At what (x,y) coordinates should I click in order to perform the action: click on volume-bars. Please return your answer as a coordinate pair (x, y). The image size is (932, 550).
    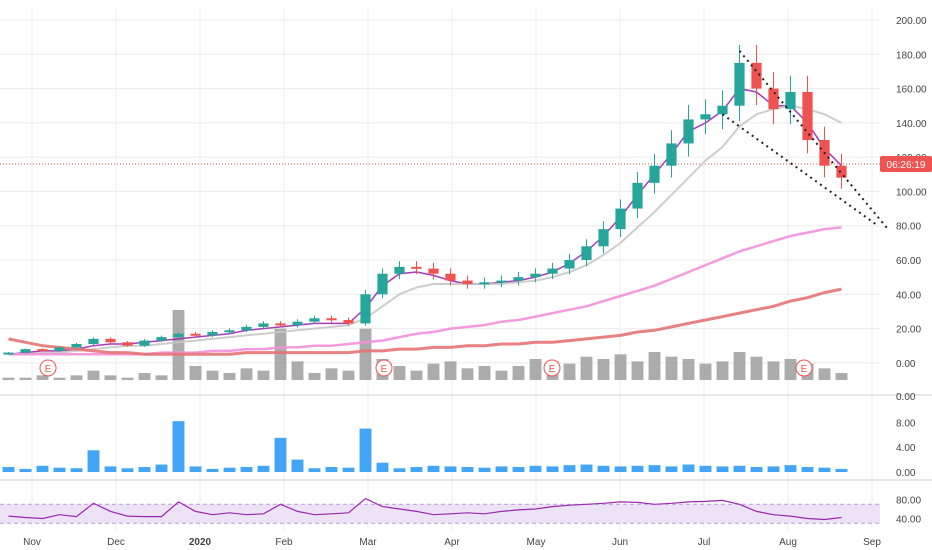
    Looking at the image, I should click on (425, 345).